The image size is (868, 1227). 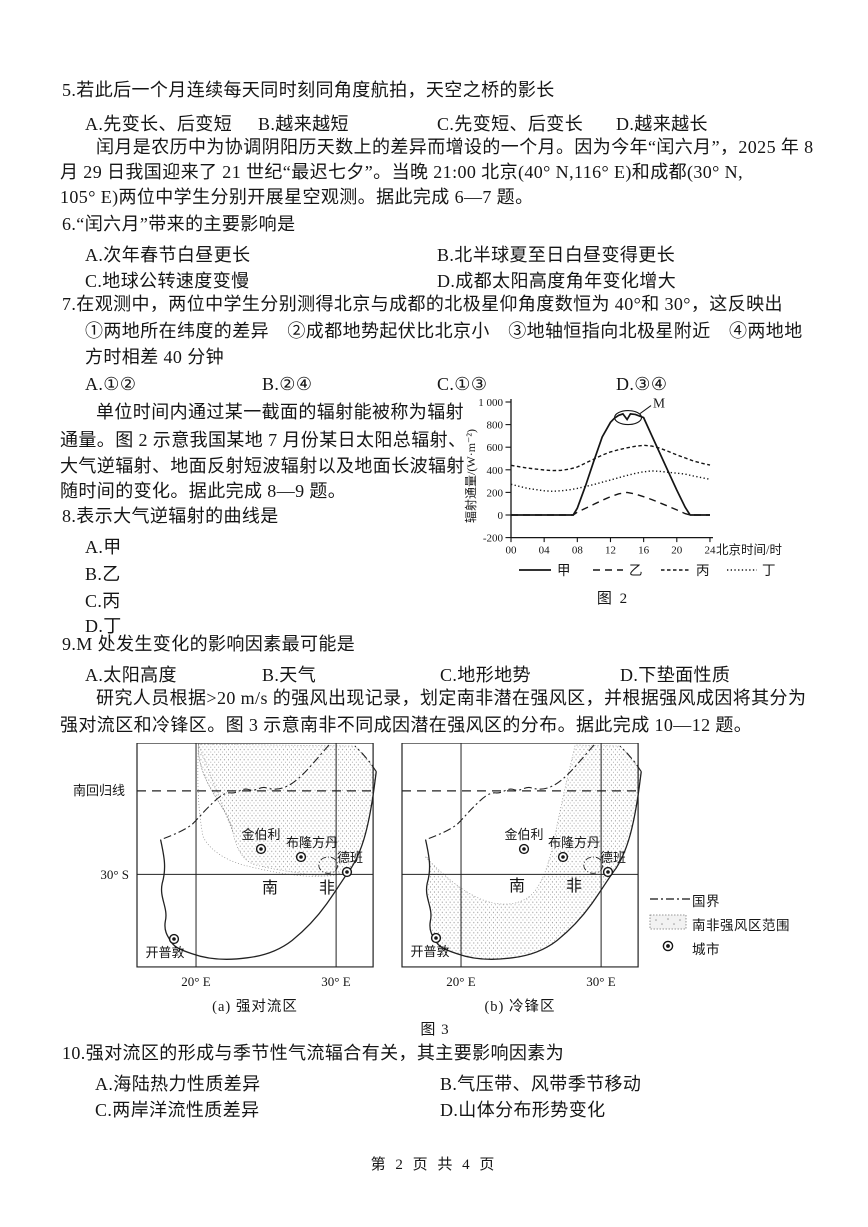 What do you see at coordinates (636, 570) in the screenshot?
I see `fig2-legend-label-yi: 乙` at bounding box center [636, 570].